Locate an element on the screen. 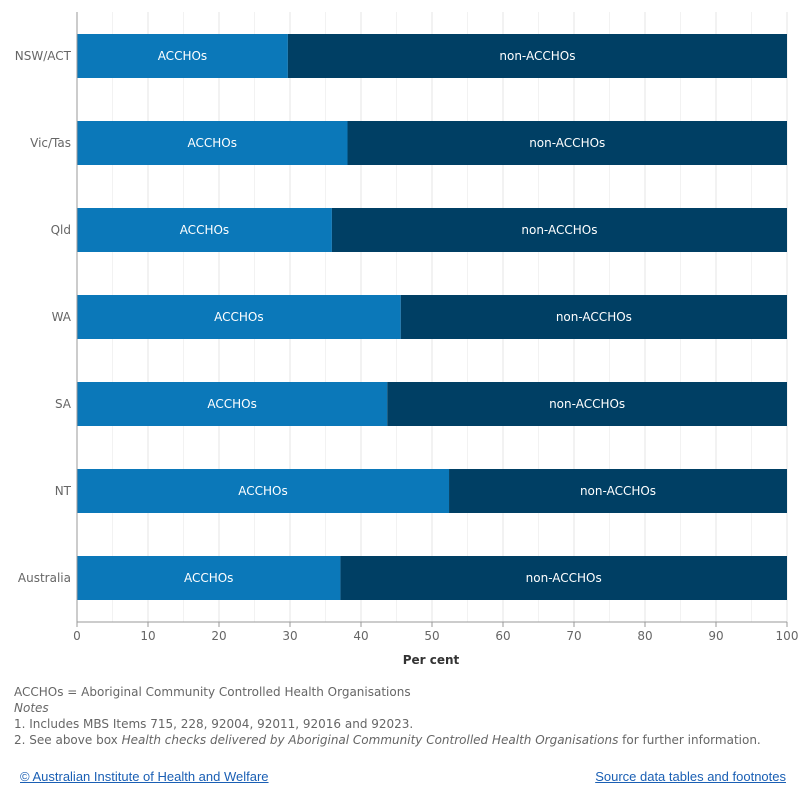 The height and width of the screenshot is (800, 800). category-label: SA is located at coordinates (63, 404).